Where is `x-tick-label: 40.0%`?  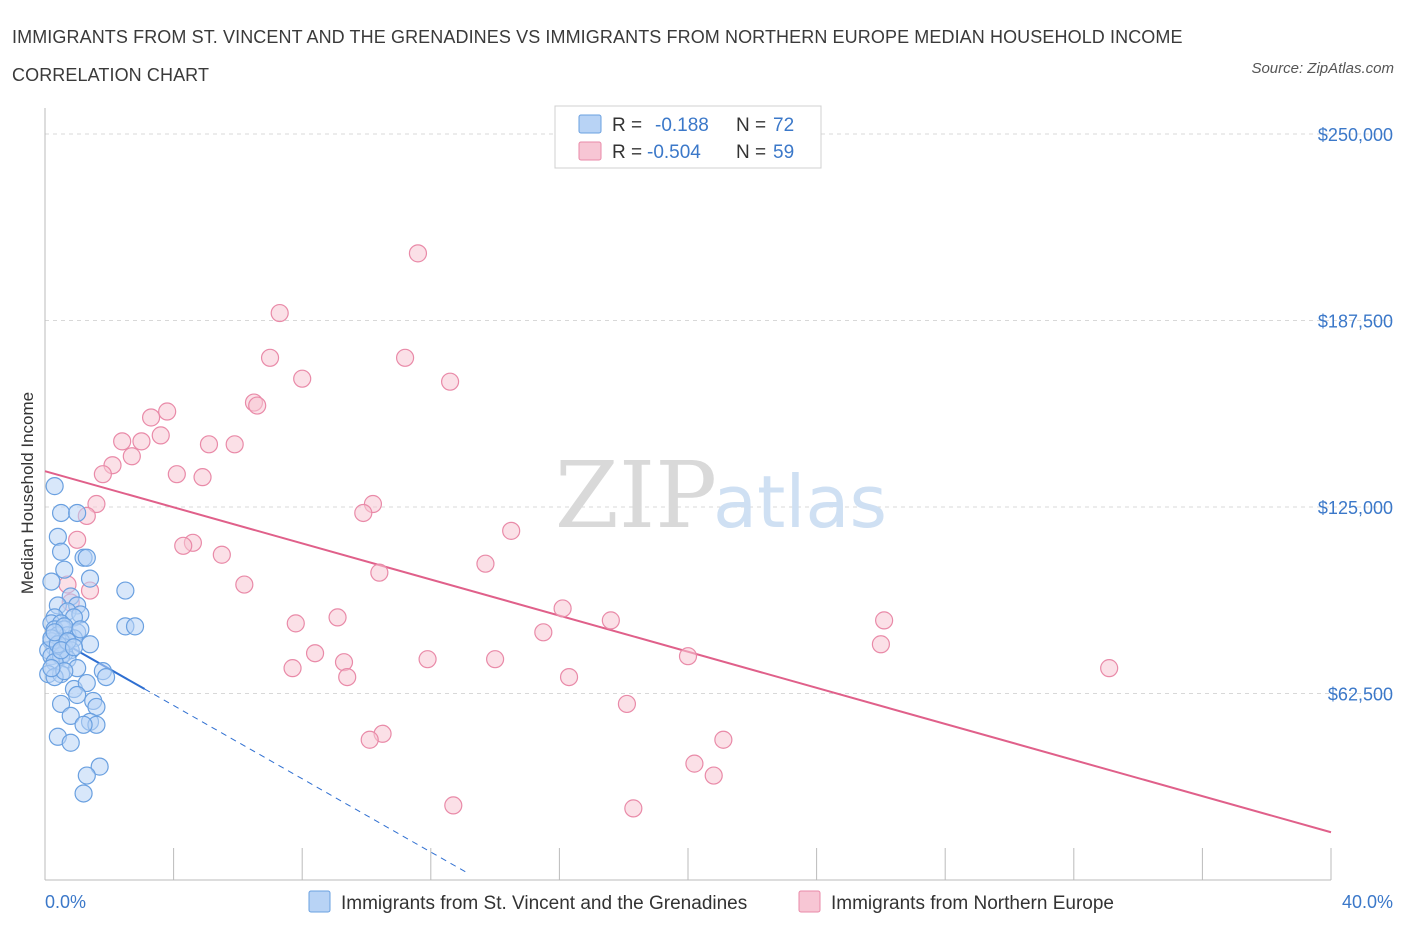
x-tick-label: 40.0% is located at coordinates (1367, 902).